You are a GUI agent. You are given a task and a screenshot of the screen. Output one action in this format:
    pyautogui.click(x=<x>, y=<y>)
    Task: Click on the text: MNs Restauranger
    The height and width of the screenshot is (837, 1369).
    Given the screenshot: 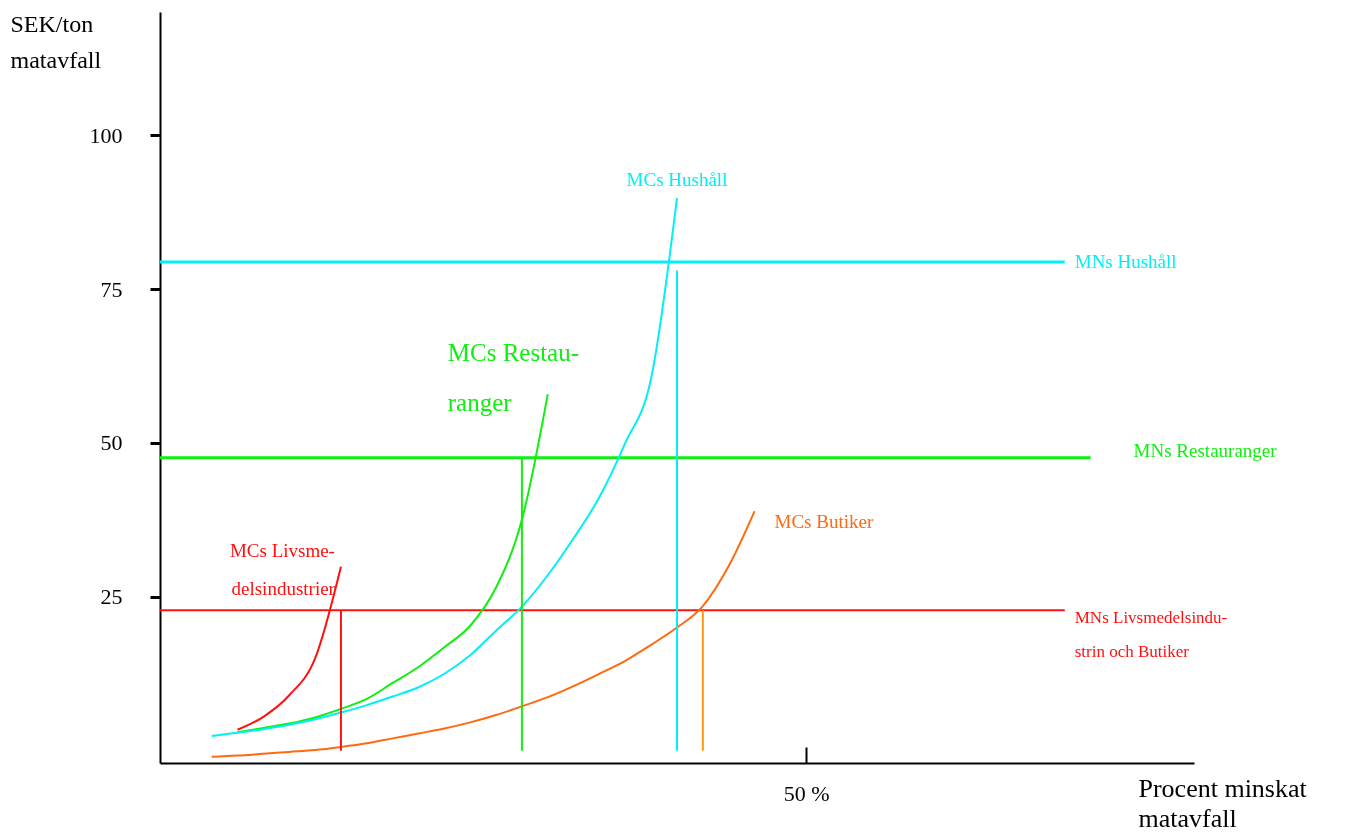 What is the action you would take?
    pyautogui.click(x=1205, y=450)
    